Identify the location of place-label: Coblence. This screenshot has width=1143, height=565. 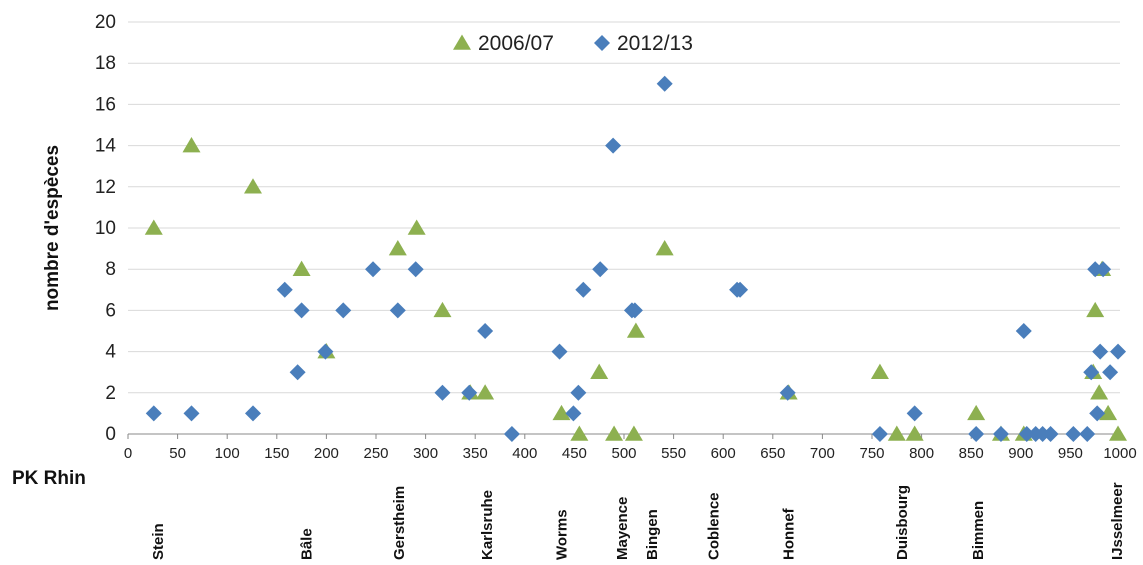
(713, 526).